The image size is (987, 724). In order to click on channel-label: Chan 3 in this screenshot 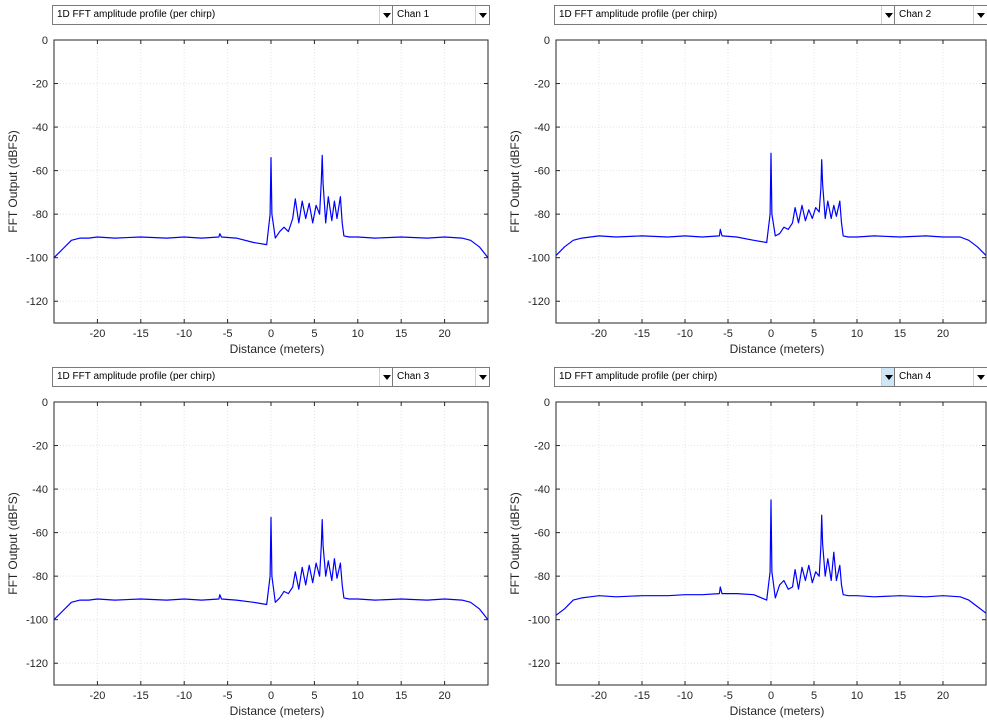, I will do `click(413, 376)`.